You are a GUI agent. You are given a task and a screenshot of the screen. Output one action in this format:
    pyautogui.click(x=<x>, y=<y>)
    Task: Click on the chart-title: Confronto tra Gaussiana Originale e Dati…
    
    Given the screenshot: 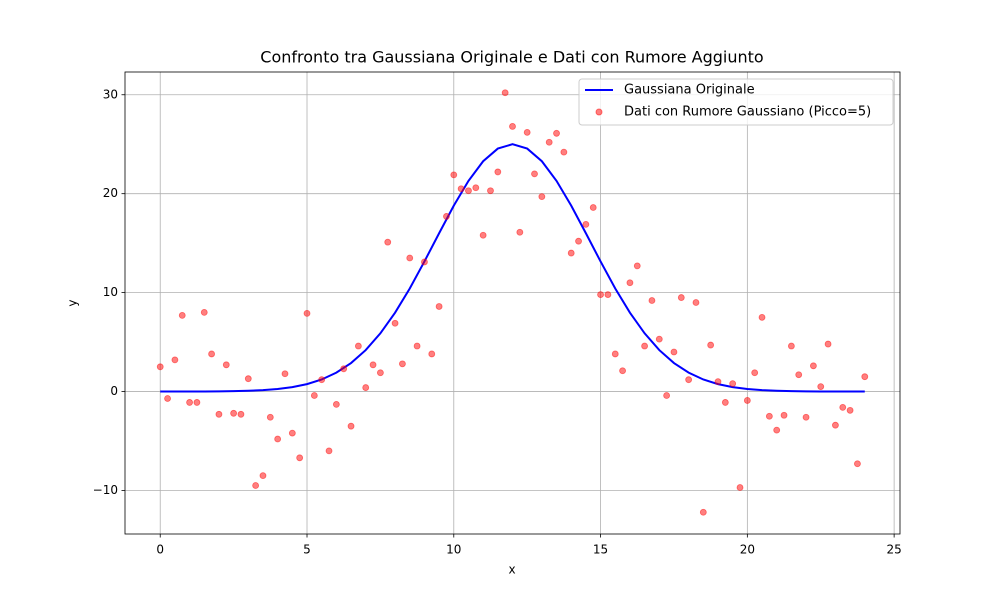 What is the action you would take?
    pyautogui.click(x=511, y=57)
    